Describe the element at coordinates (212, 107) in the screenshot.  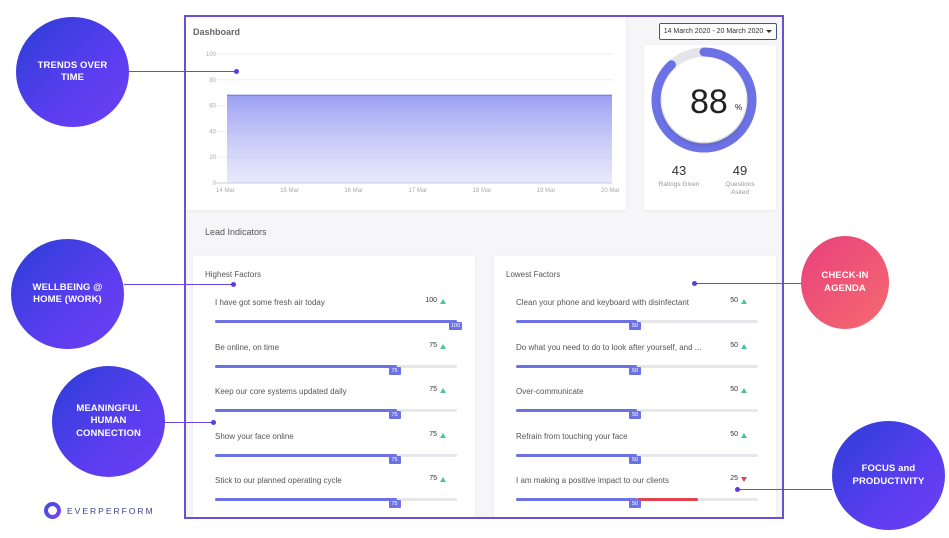
I see `y-tick-label: 60` at that location.